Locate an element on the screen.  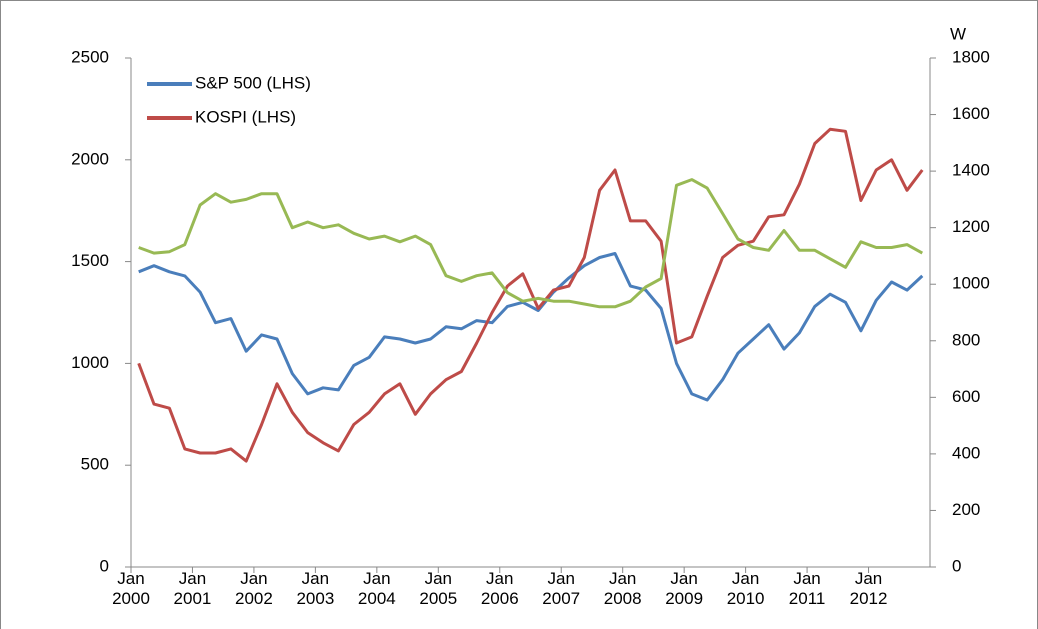
x-tick-label: Jan 2004 is located at coordinates (376, 588).